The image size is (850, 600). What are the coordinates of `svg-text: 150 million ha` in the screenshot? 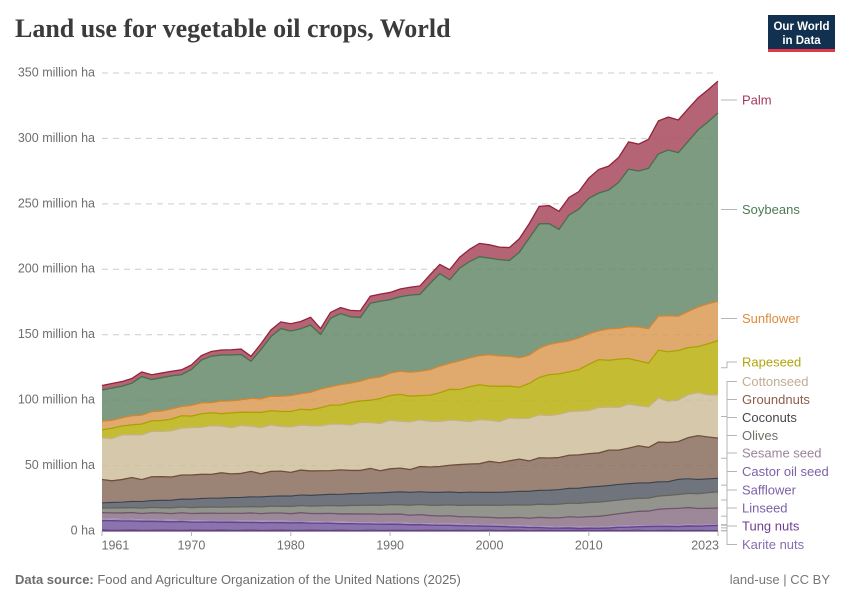 It's located at (56, 334).